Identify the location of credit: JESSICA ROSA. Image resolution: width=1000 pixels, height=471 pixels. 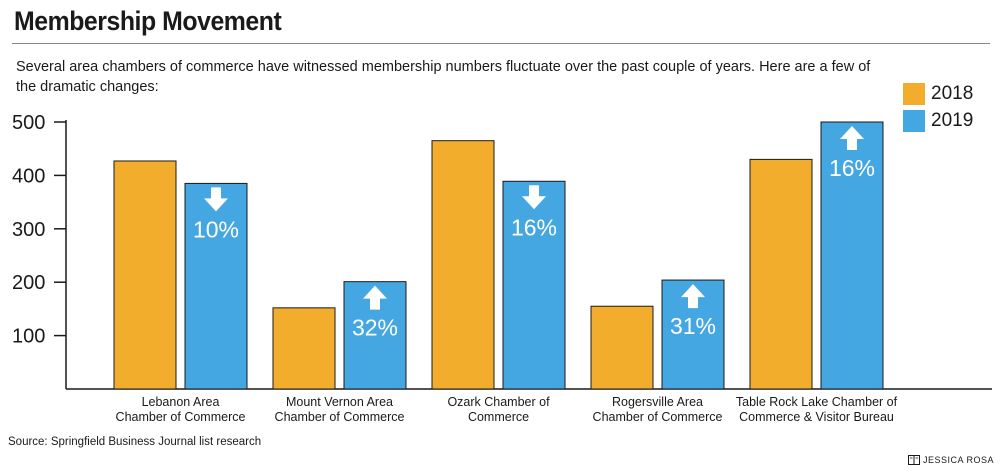
(951, 460).